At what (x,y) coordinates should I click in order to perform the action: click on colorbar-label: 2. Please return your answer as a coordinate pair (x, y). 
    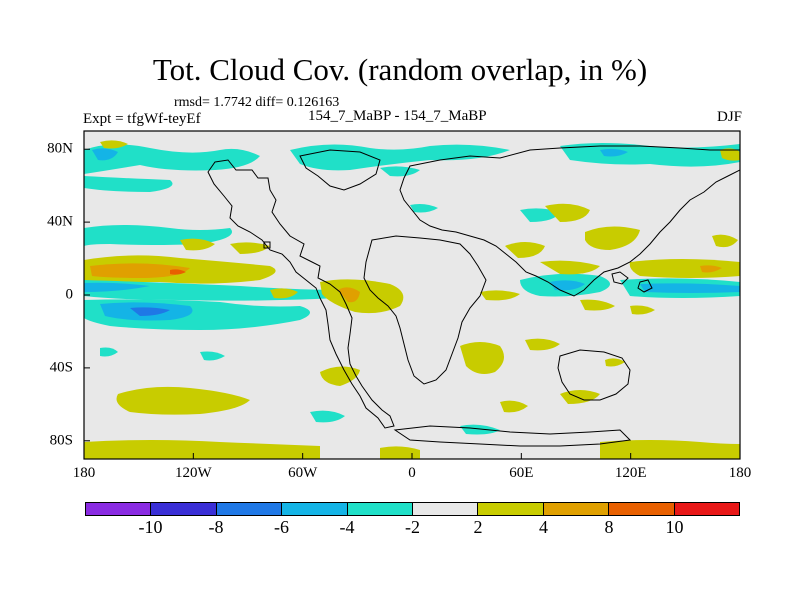
    Looking at the image, I should click on (478, 527).